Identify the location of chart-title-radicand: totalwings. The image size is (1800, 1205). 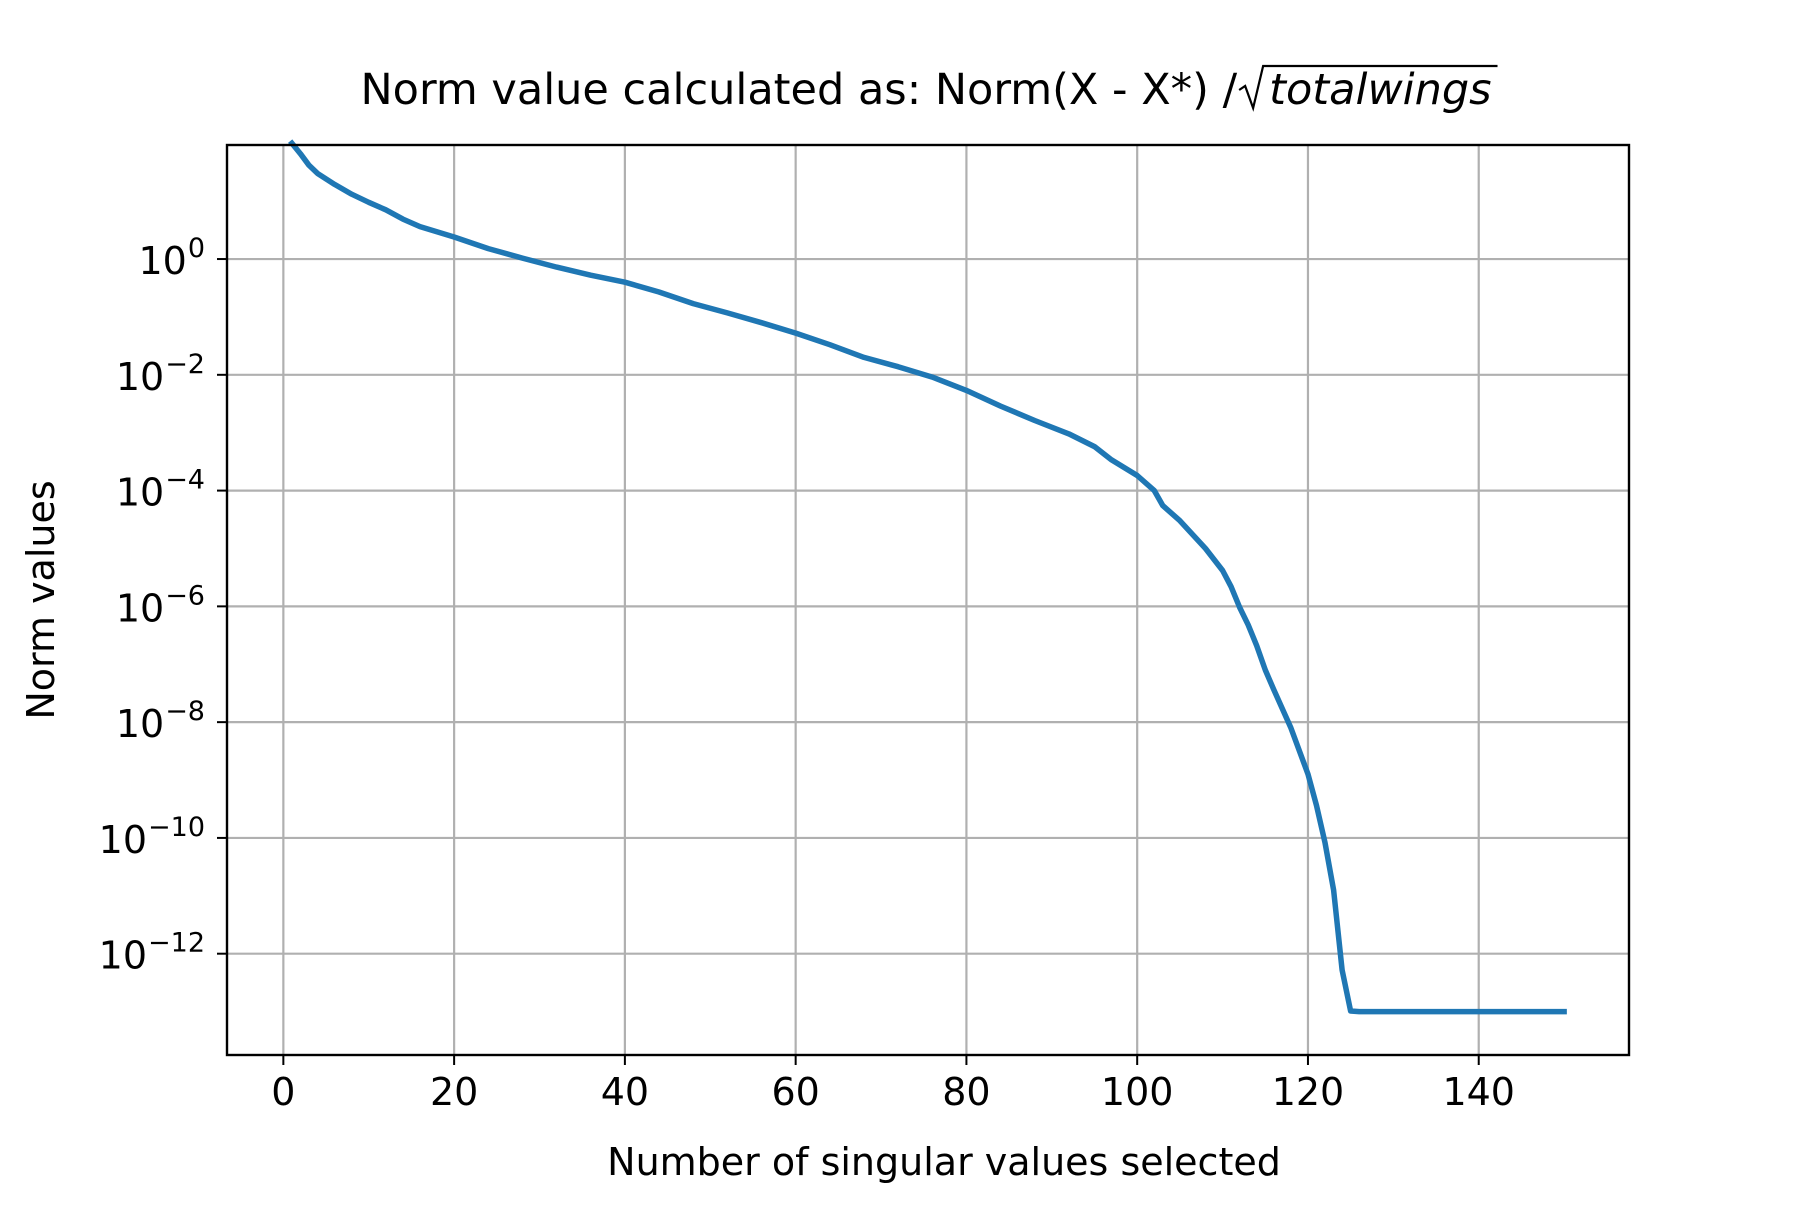
(1380, 90).